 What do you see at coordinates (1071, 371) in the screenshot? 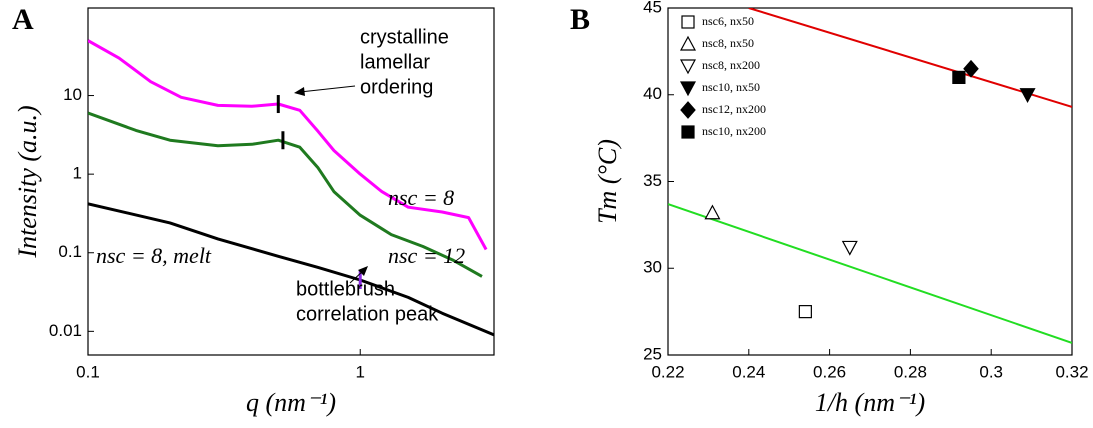
I see `x-tick-label: 0.32` at bounding box center [1071, 371].